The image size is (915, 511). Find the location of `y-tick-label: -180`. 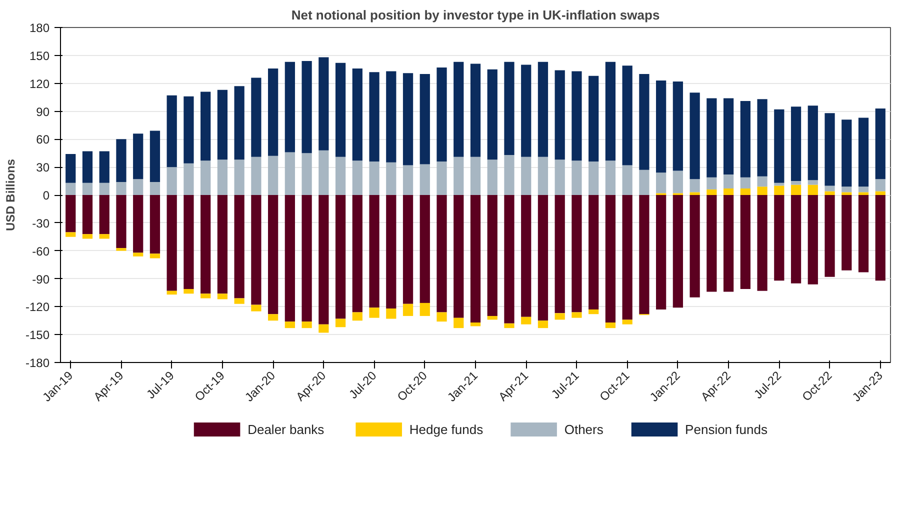

y-tick-label: -180 is located at coordinates (37, 363).